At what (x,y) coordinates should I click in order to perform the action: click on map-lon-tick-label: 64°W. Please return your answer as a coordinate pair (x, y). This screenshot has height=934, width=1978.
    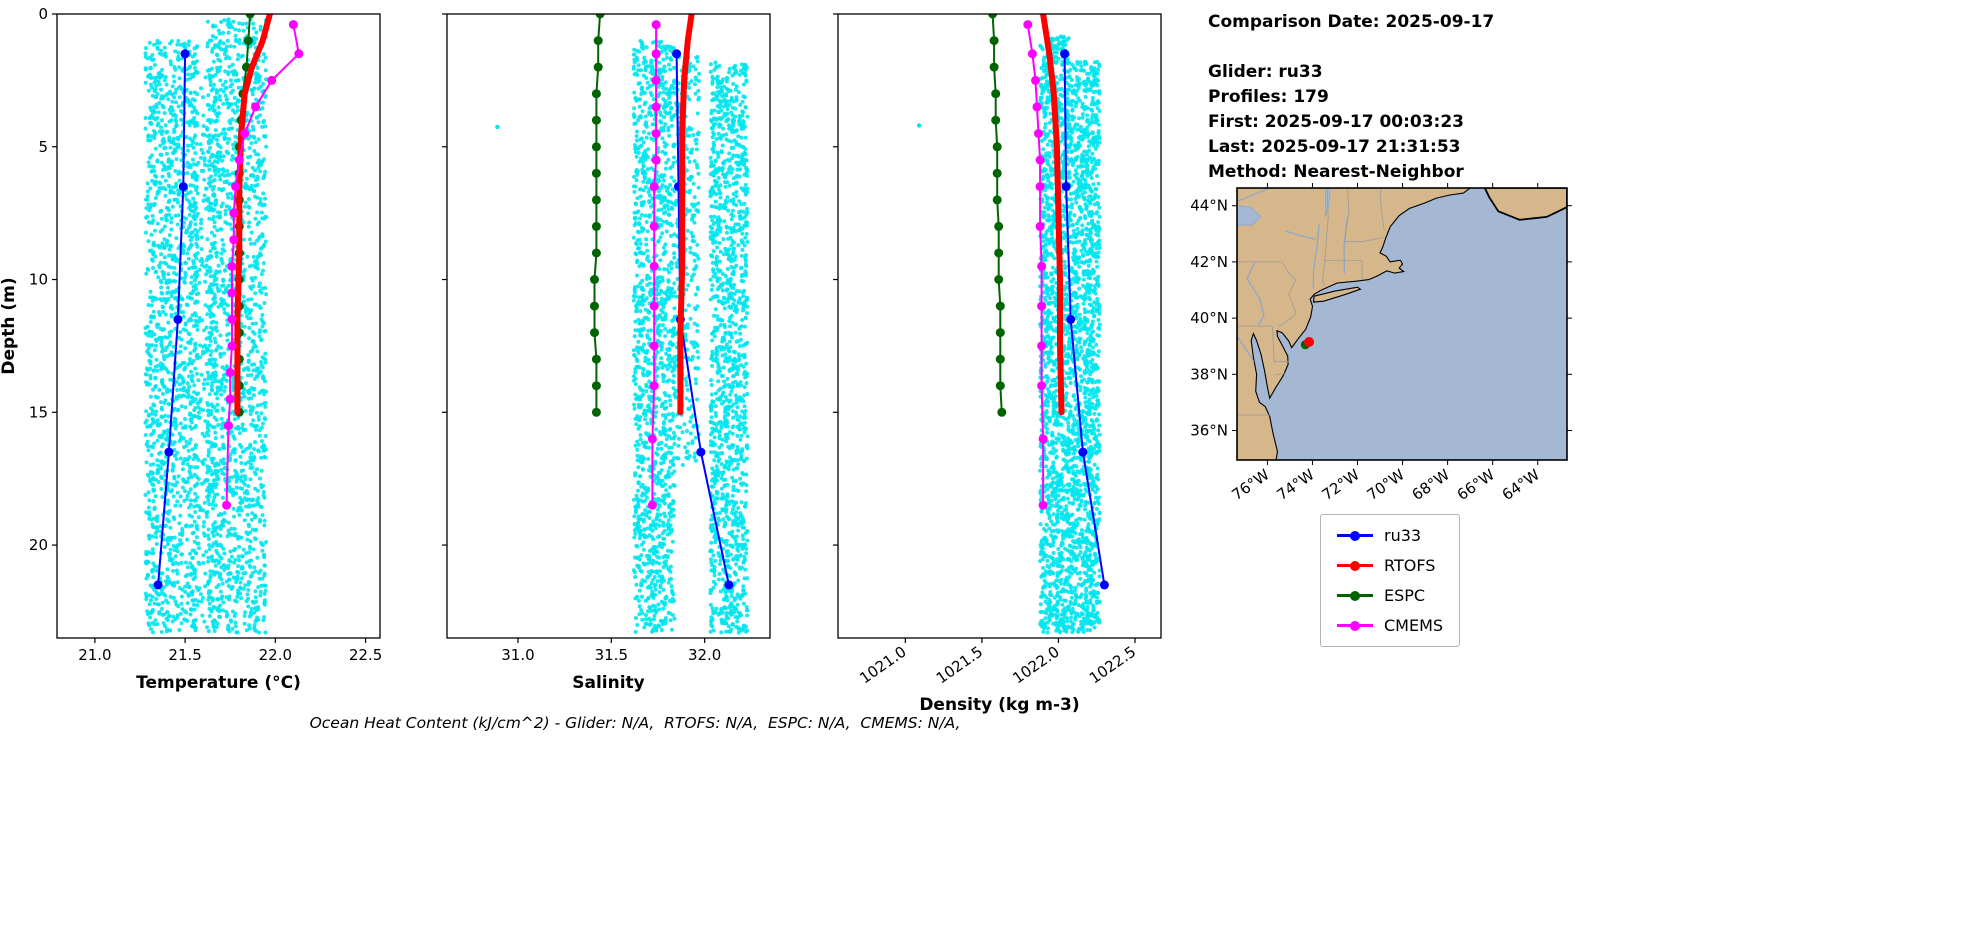
    Looking at the image, I should click on (1521, 484).